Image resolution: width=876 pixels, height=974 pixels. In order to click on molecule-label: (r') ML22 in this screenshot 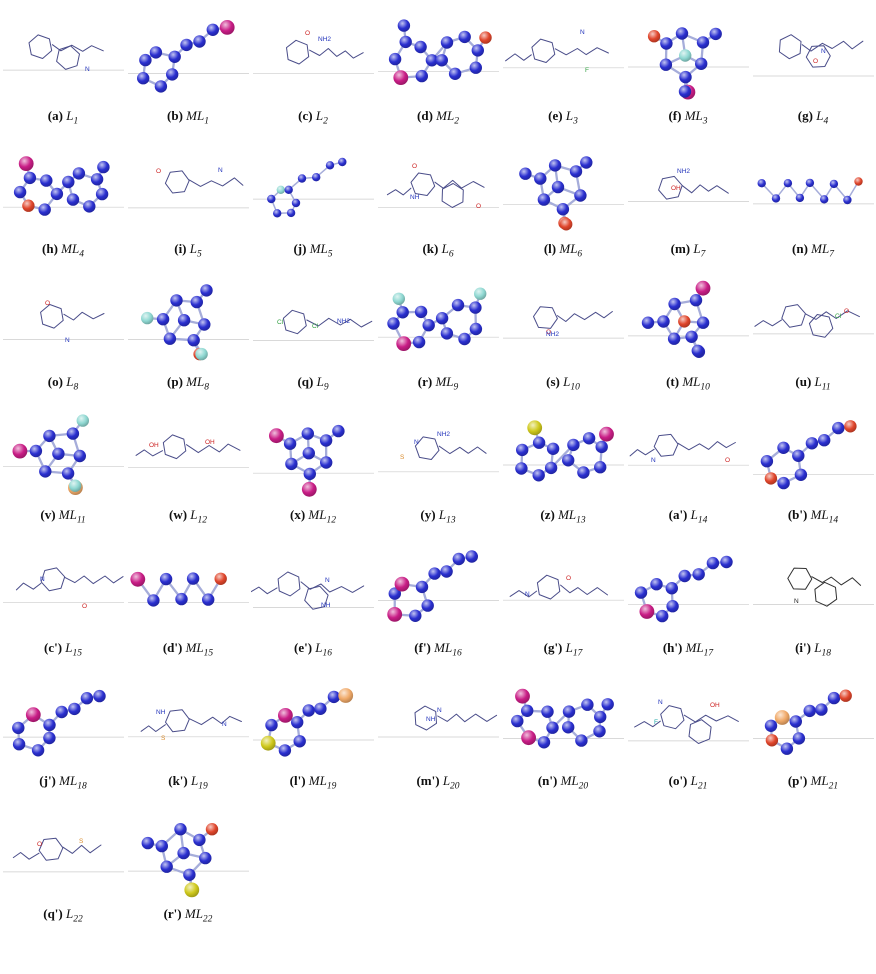, I will do `click(188, 916)`.